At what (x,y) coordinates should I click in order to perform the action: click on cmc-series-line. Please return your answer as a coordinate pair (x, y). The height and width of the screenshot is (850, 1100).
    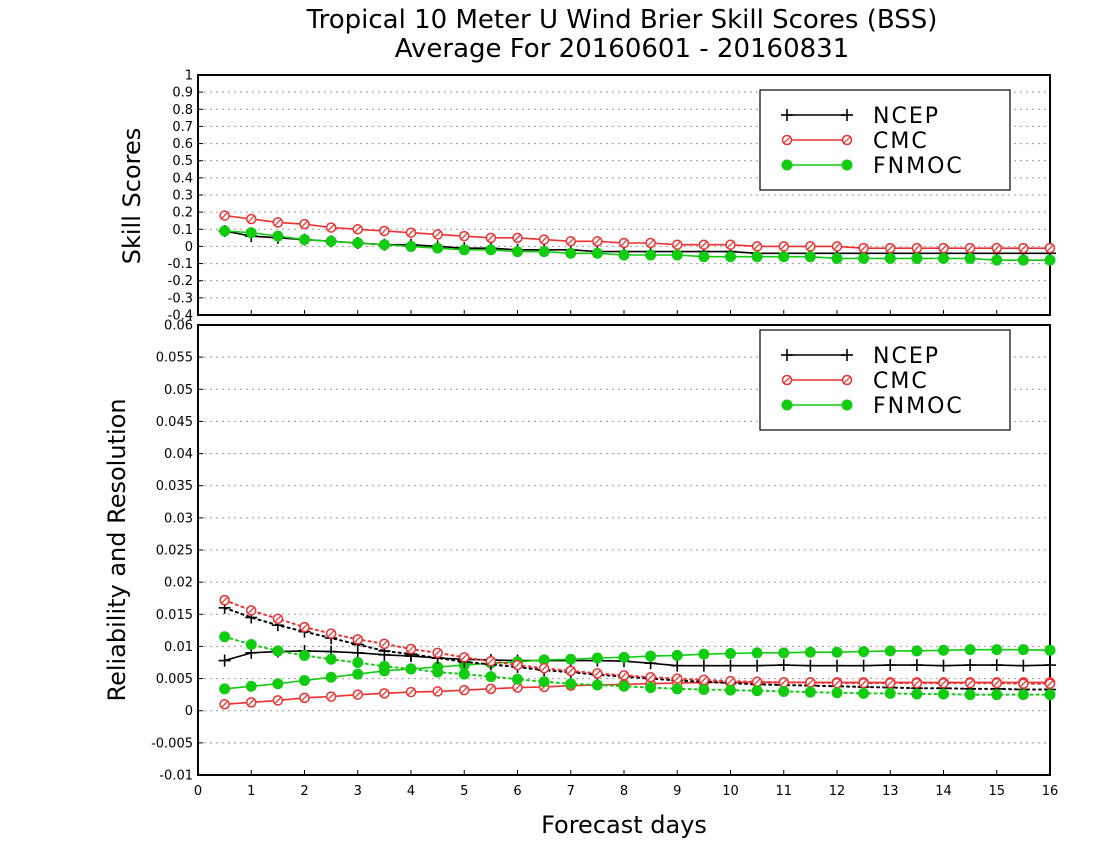
    Looking at the image, I should click on (637, 231).